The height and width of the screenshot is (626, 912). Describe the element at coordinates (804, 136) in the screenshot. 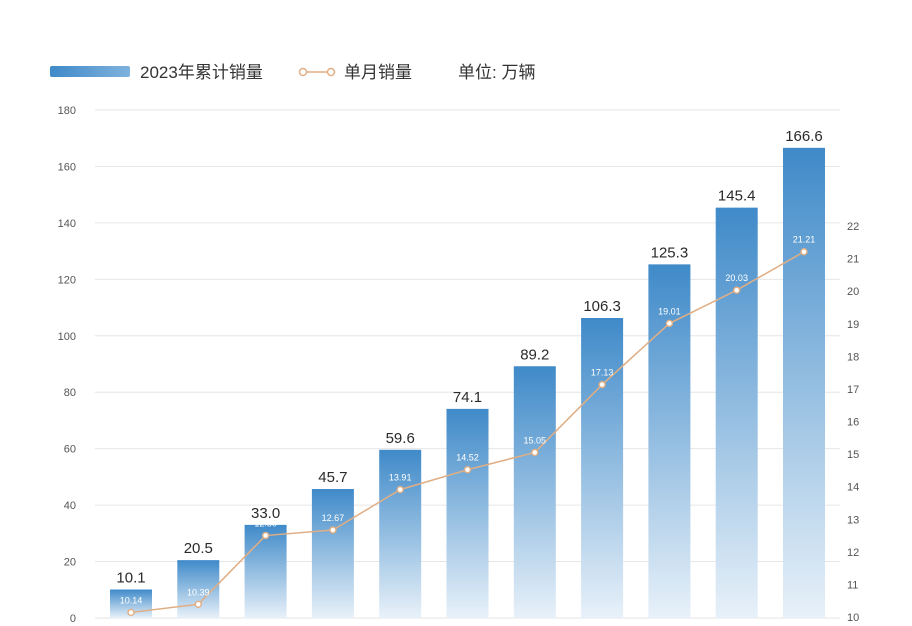

I see `bar-value-label: 166.6` at that location.